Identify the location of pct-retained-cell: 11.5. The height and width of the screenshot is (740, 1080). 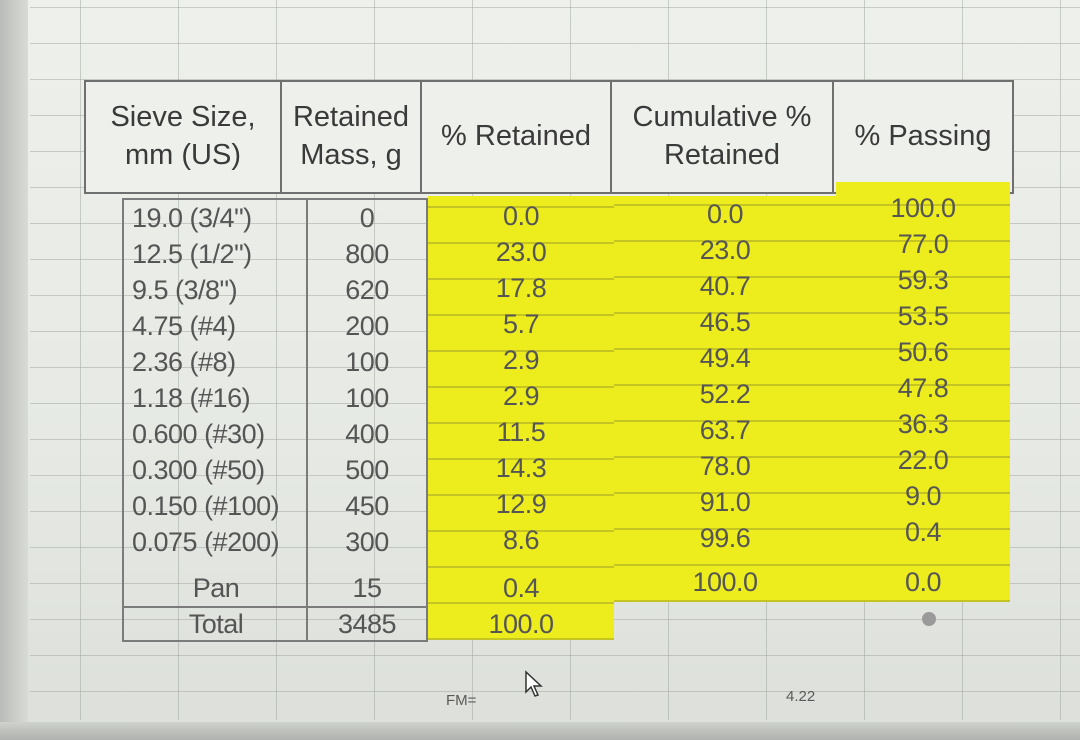
(521, 432).